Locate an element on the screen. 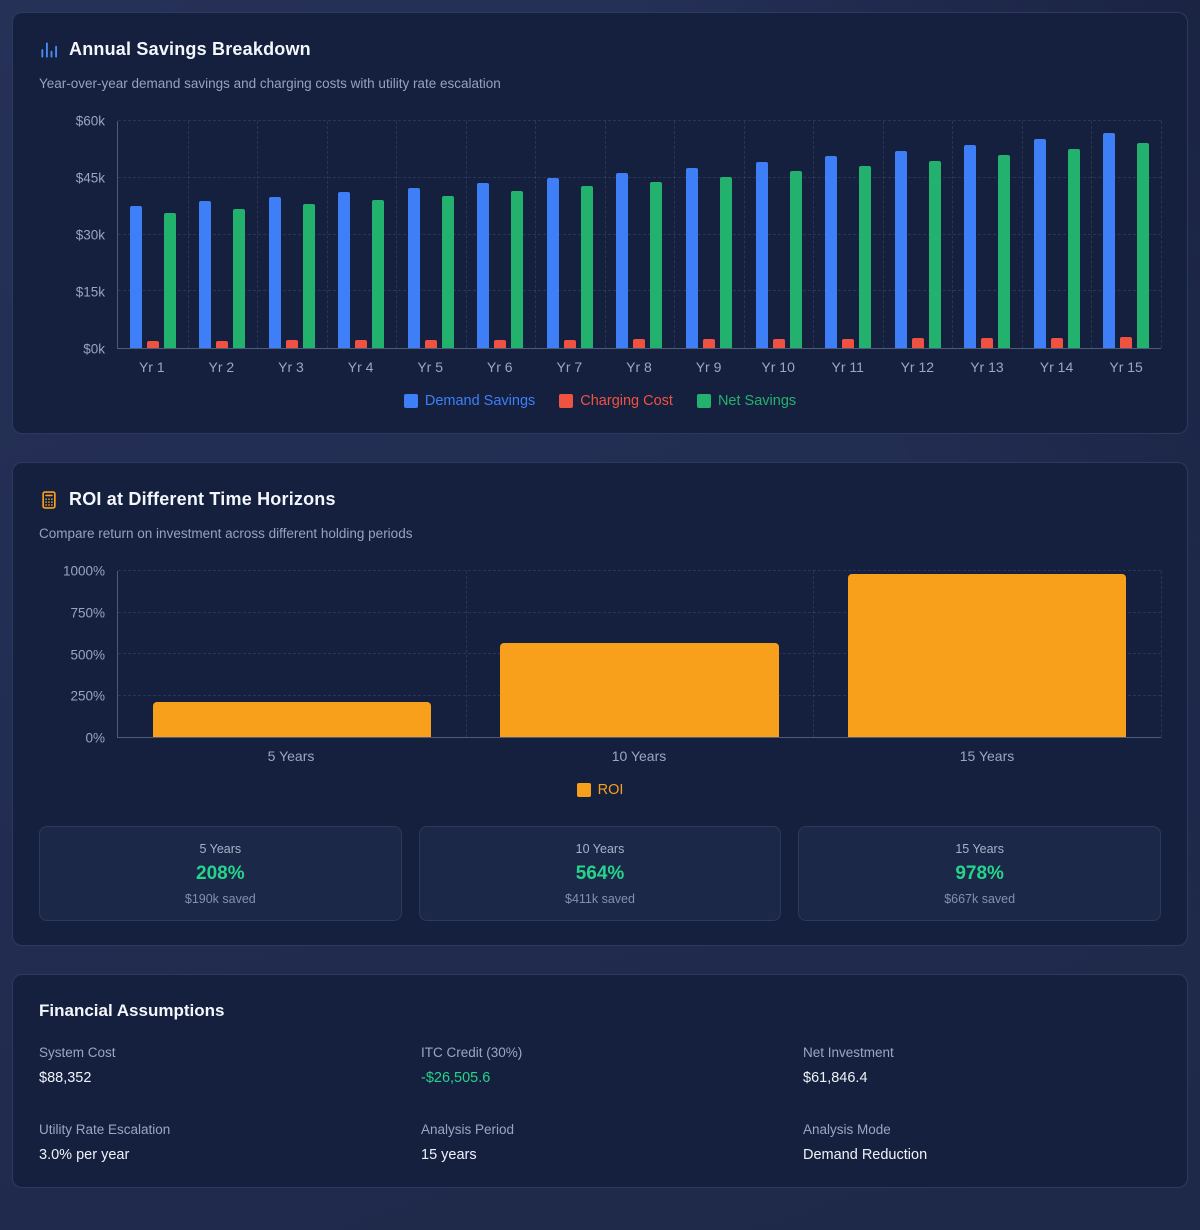 This screenshot has width=1200, height=1230. assumption-label: Analysis Mode is located at coordinates (847, 1129).